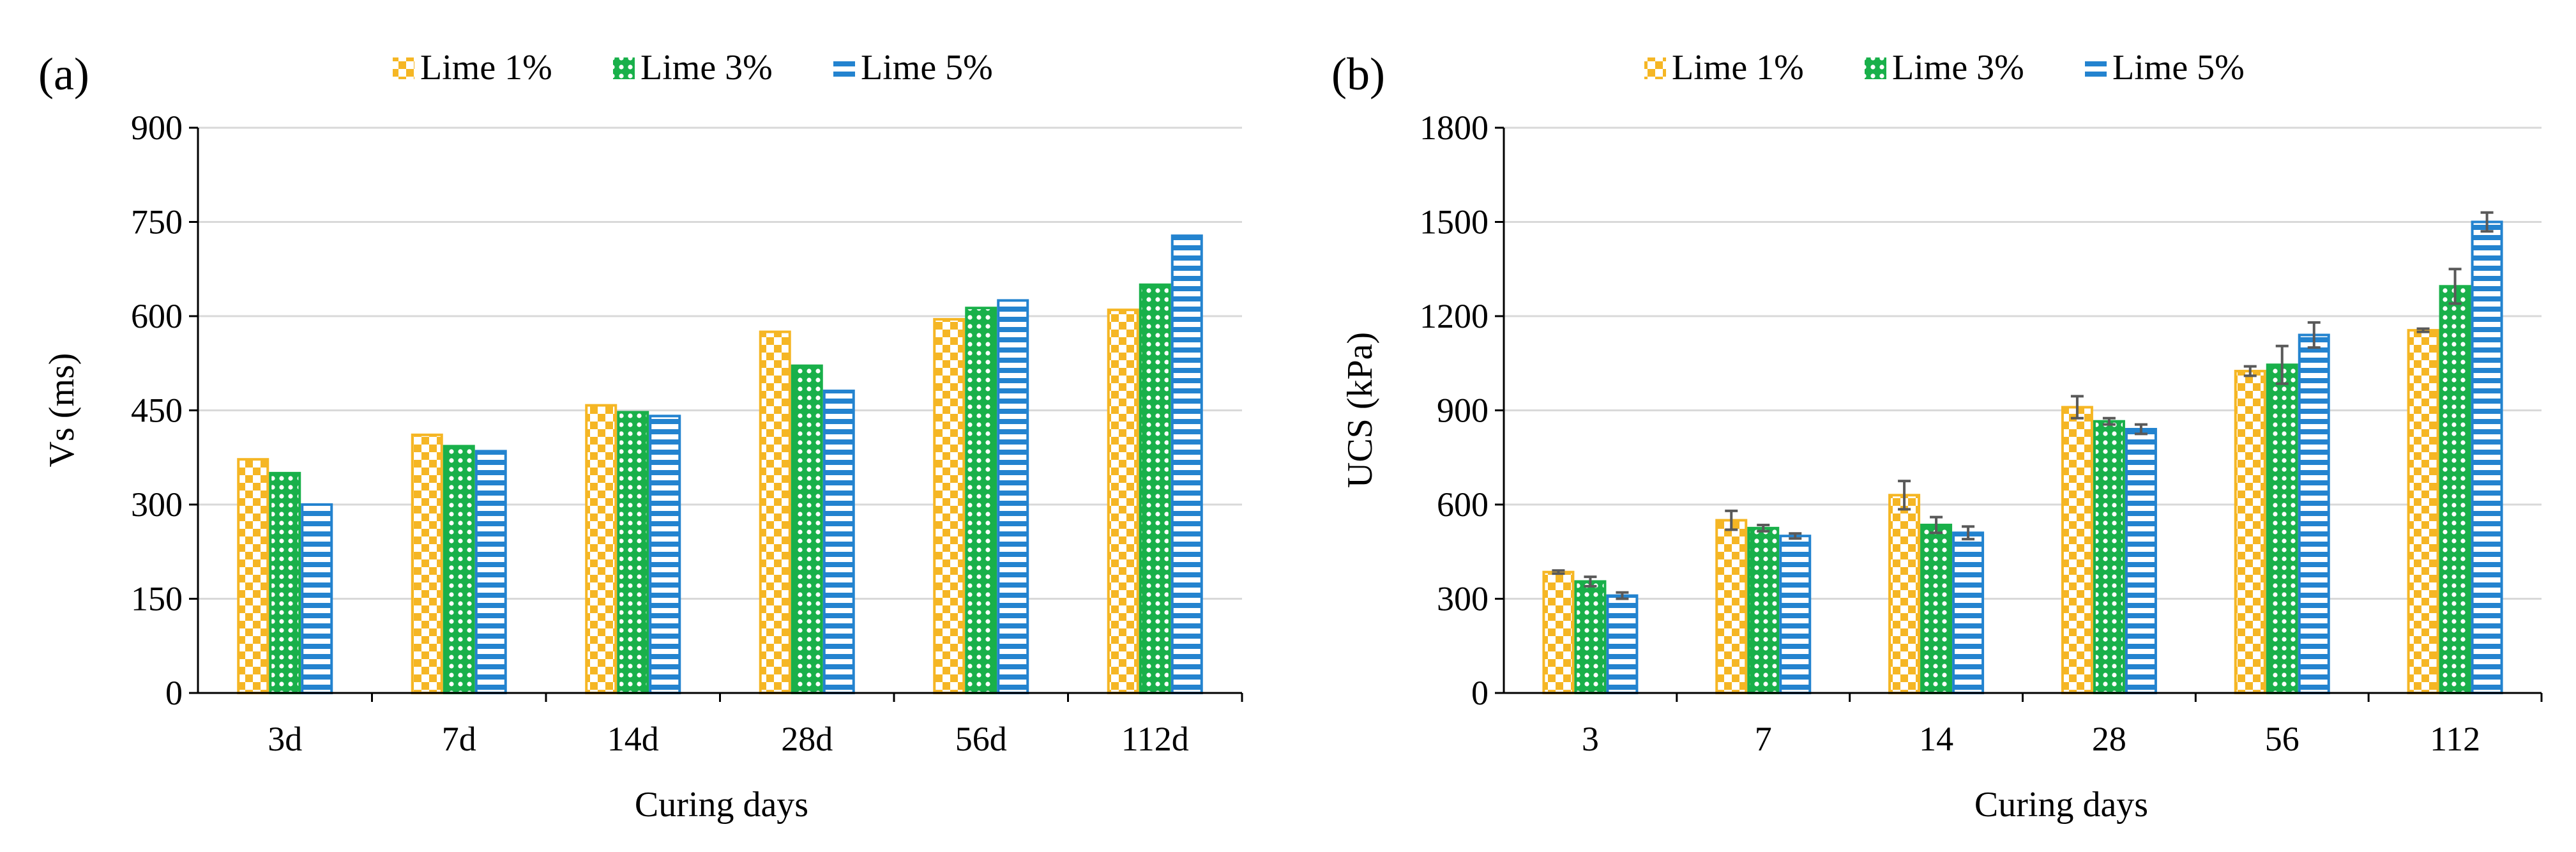  I want to click on bar-lime1-28d, so click(775, 512).